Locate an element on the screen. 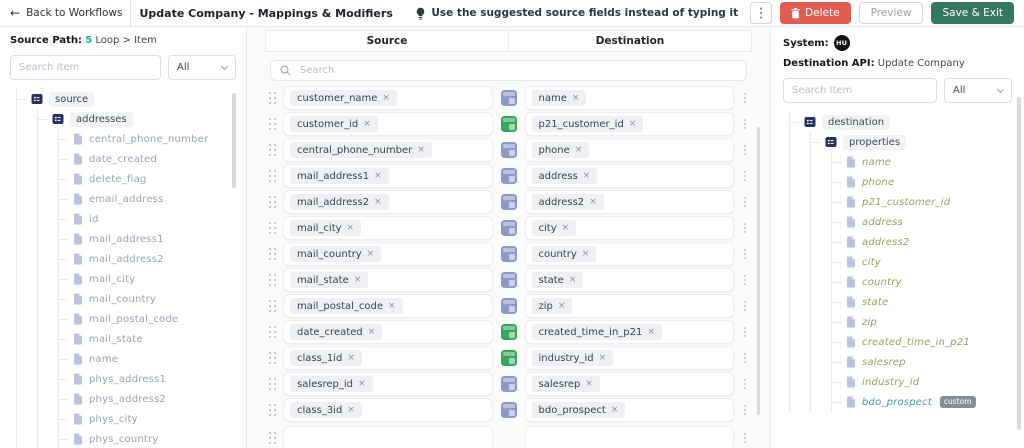 This screenshot has height=448, width=1024. destination-tree-leaf: address2 is located at coordinates (922, 242).